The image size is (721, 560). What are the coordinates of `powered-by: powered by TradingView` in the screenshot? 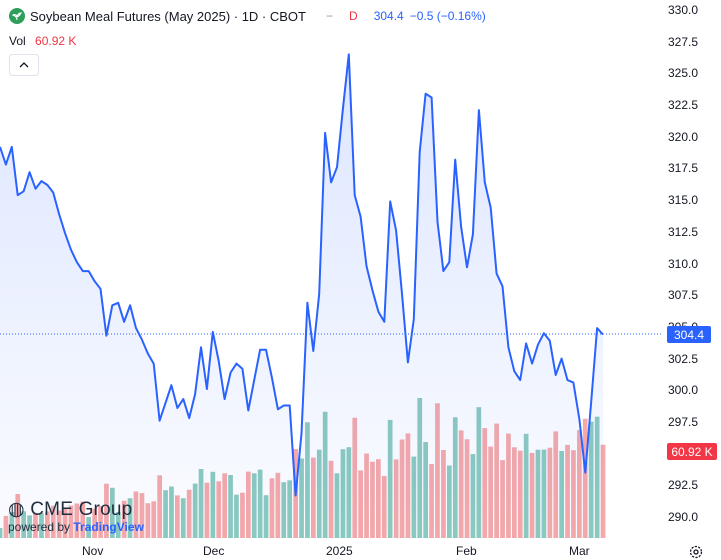 It's located at (76, 527).